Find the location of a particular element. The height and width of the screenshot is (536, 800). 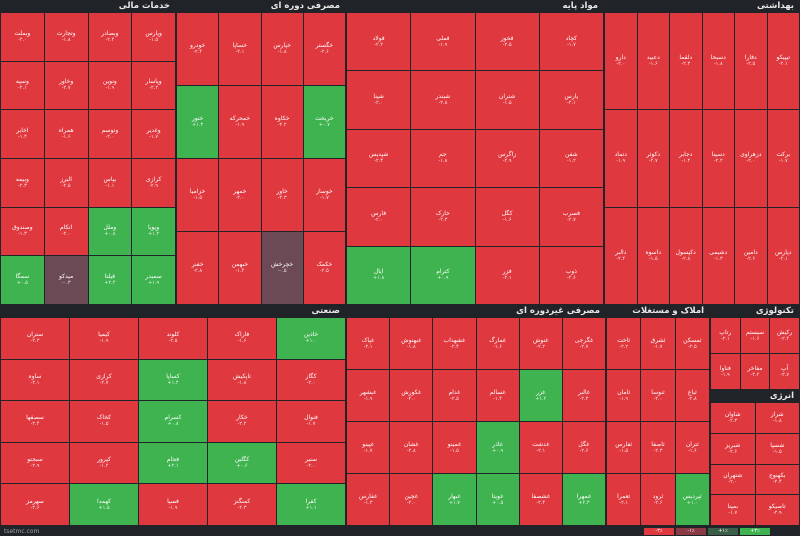

stock-tile: شبندر -۲.۸ is located at coordinates (443, 100).